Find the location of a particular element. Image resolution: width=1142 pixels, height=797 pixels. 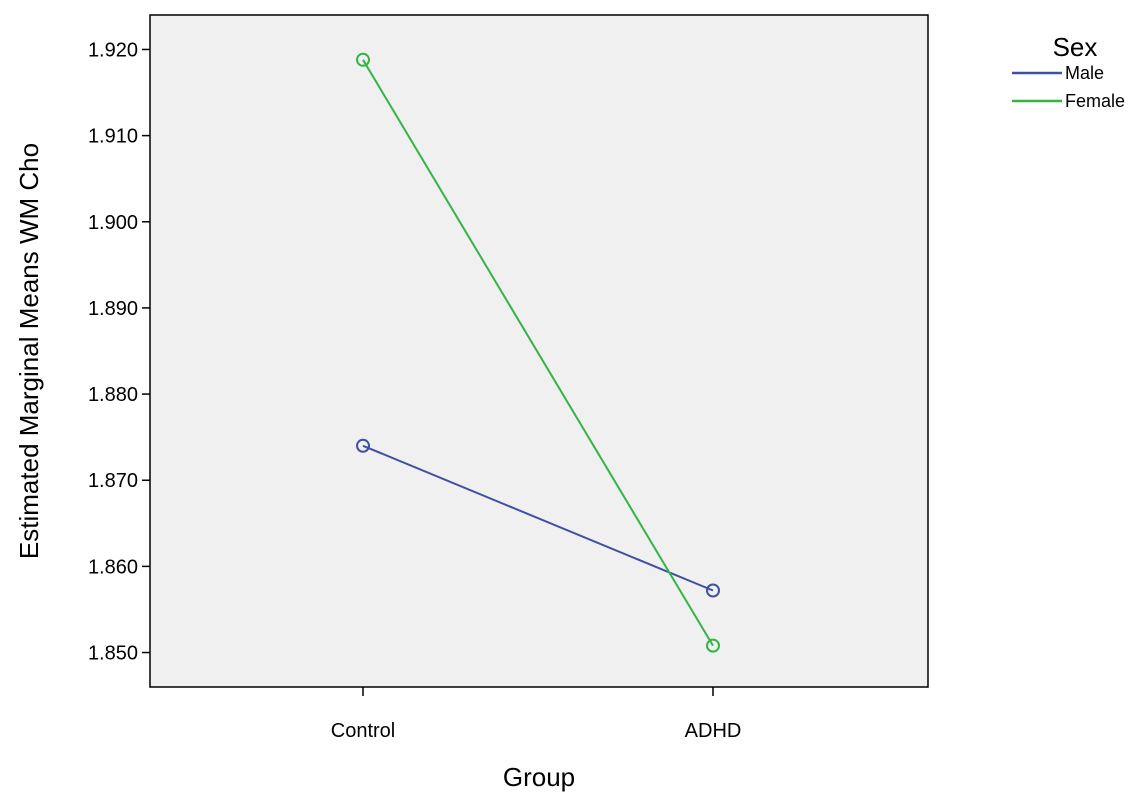

y-tick-label: 1.910 is located at coordinates (113, 137).